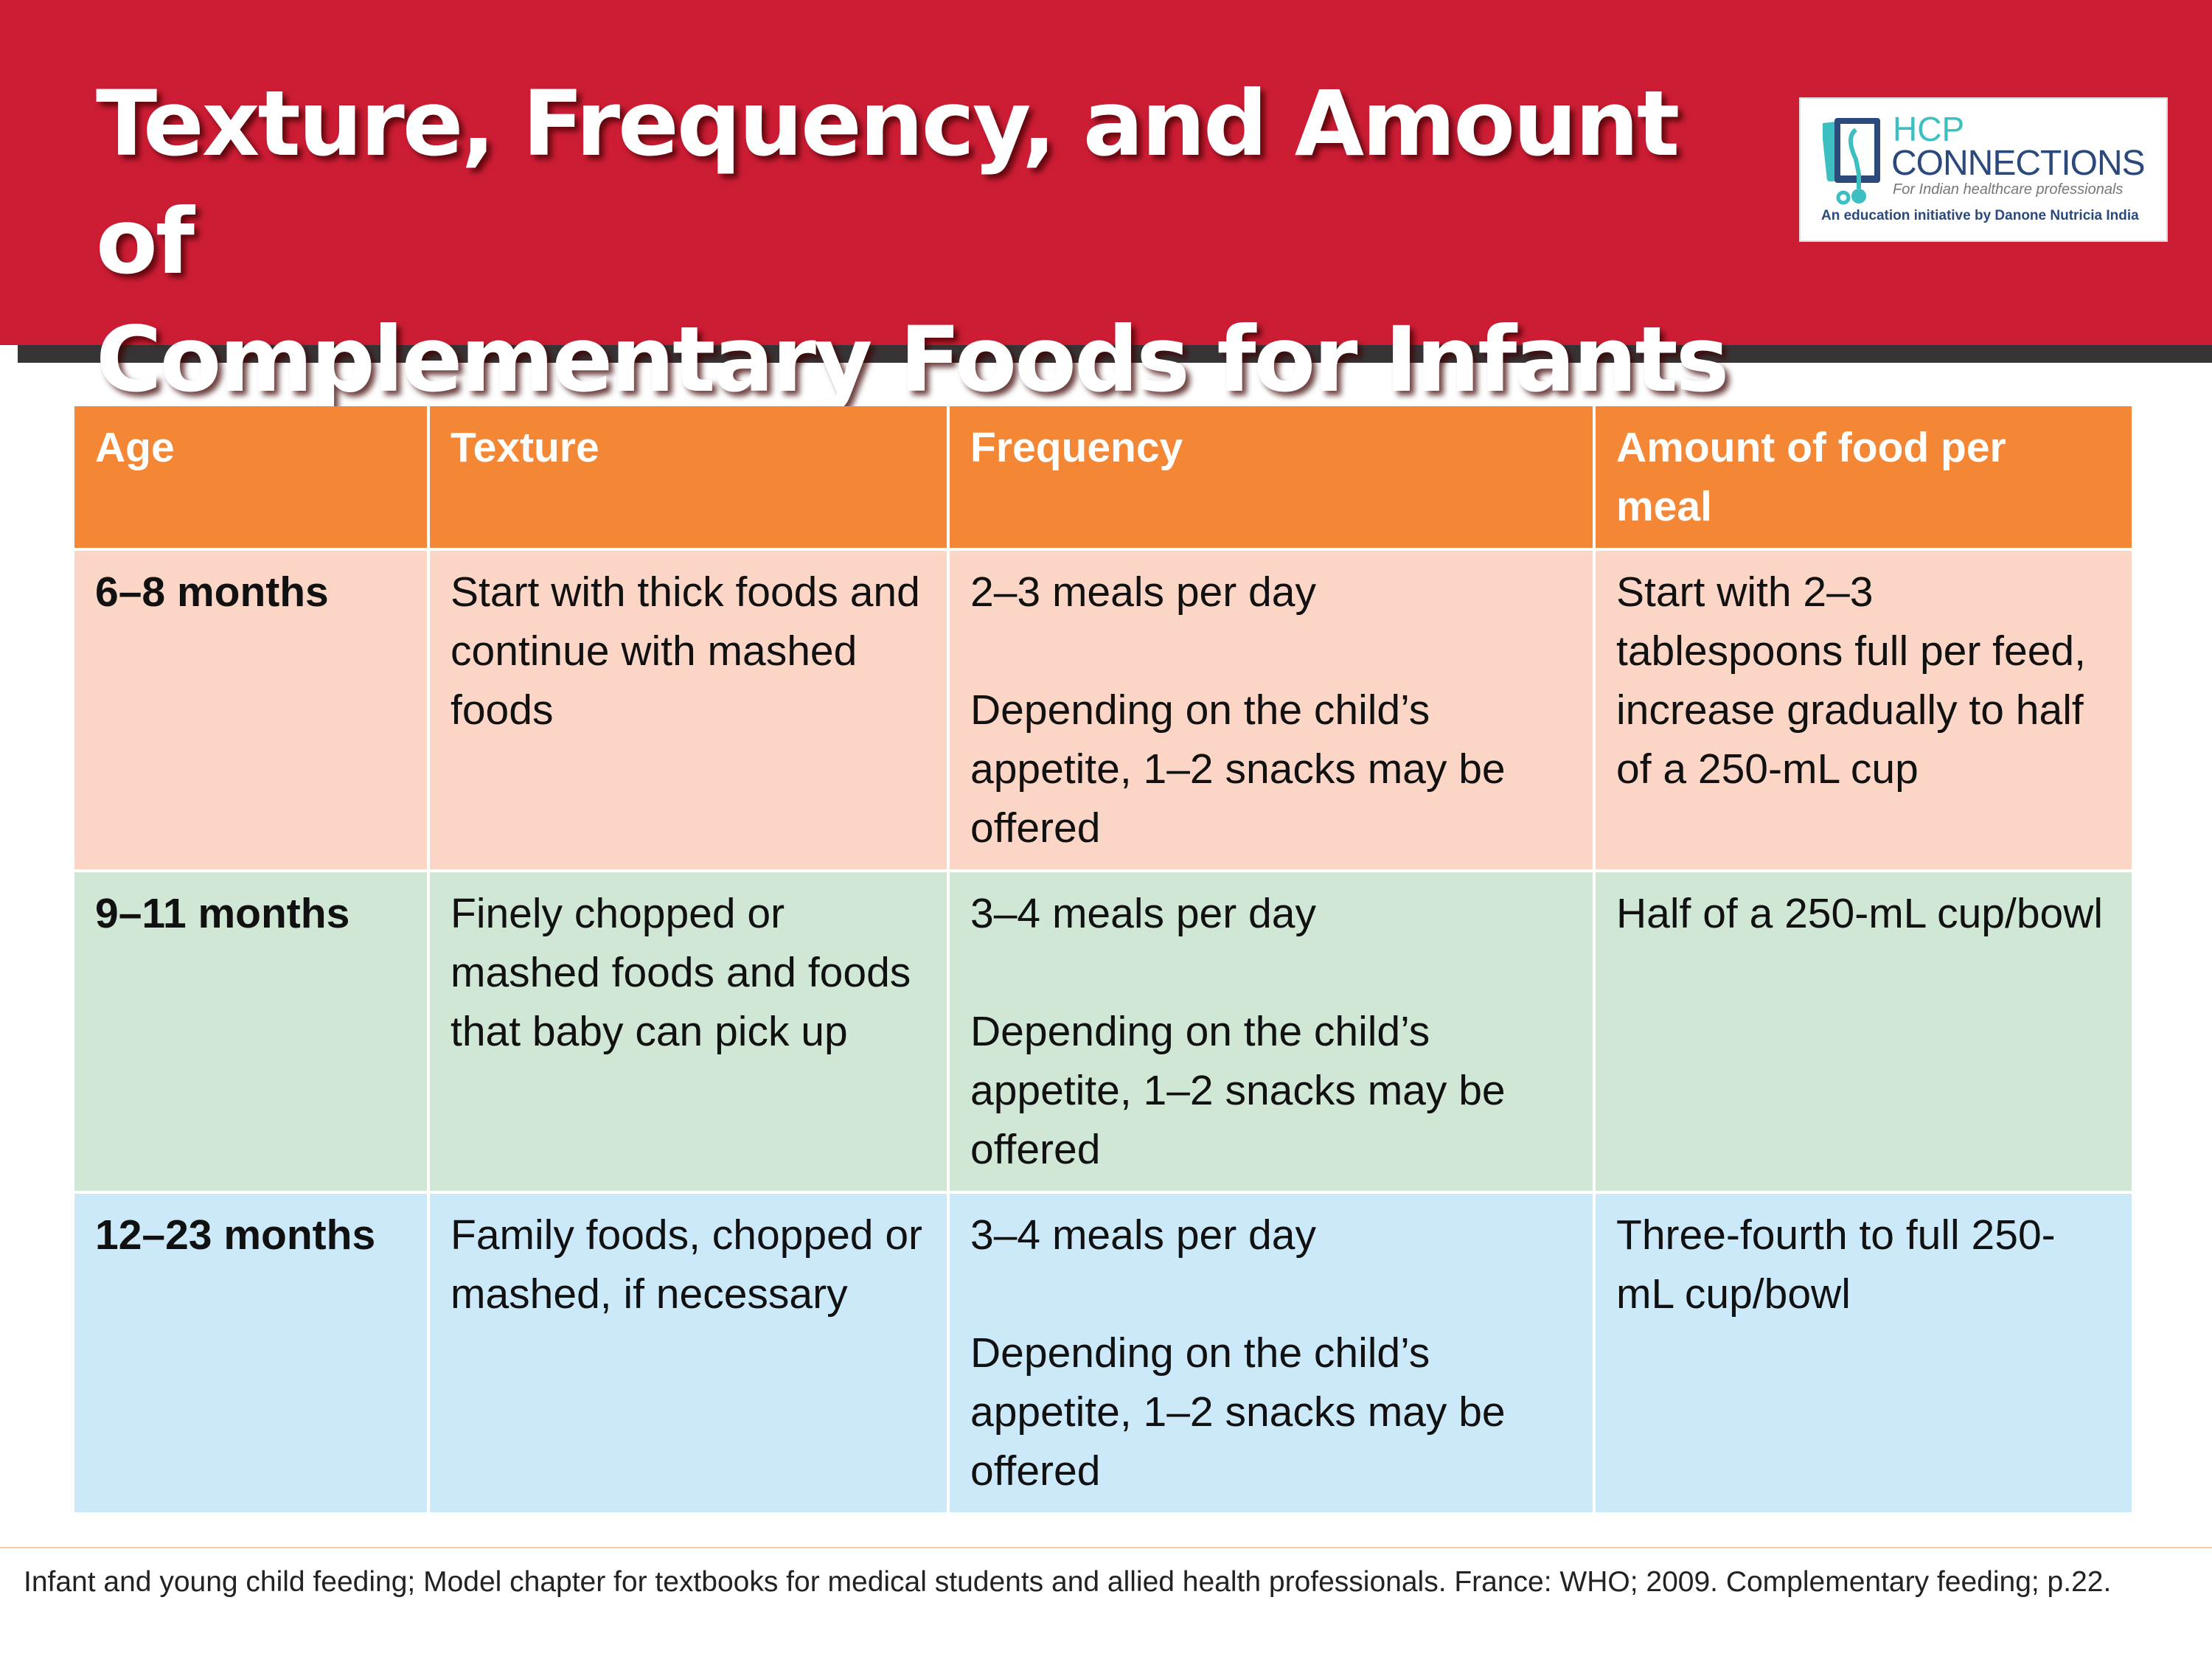 This screenshot has width=2212, height=1659. What do you see at coordinates (1106, 1547) in the screenshot?
I see `footer-divider` at bounding box center [1106, 1547].